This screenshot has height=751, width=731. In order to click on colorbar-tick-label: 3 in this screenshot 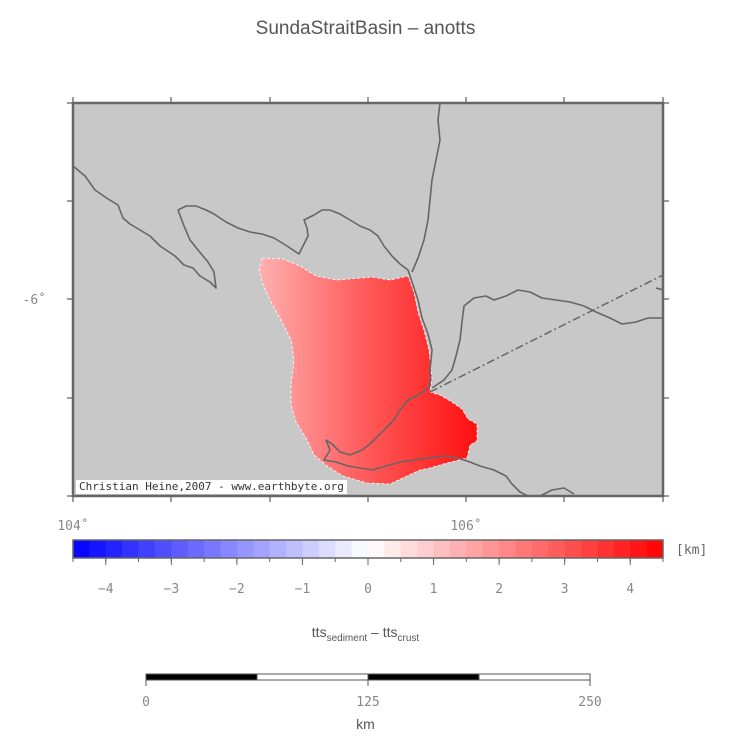, I will do `click(565, 589)`.